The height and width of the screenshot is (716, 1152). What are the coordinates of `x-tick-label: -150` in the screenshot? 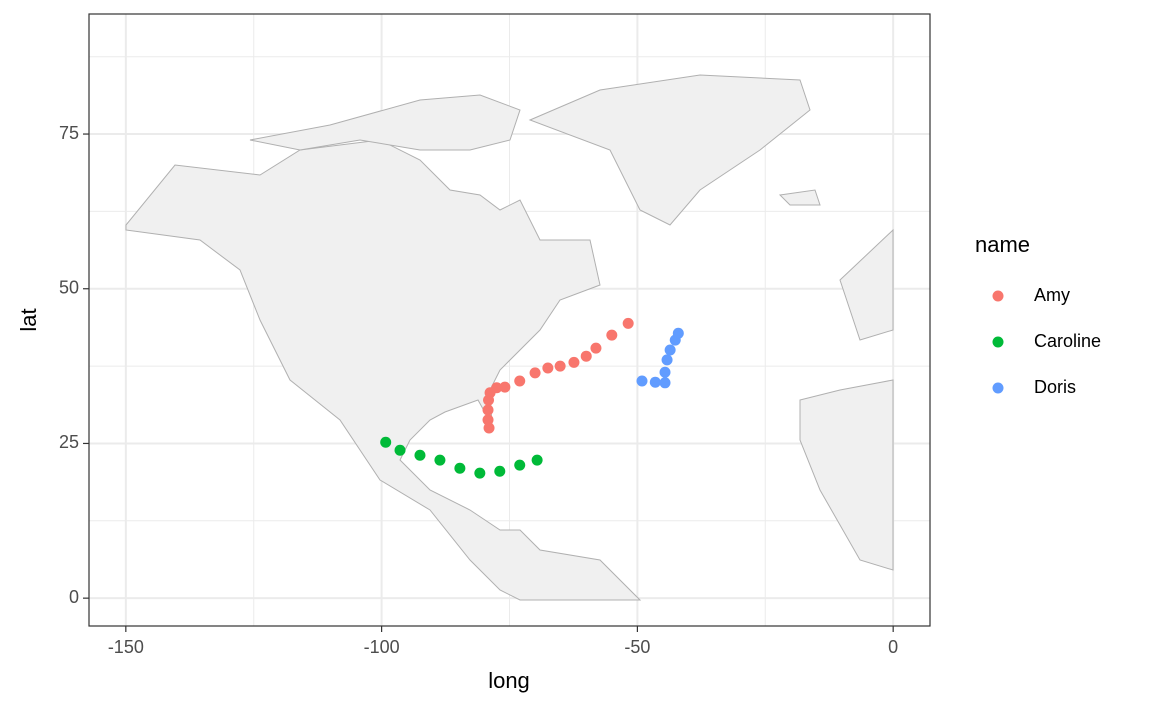 It's located at (126, 647).